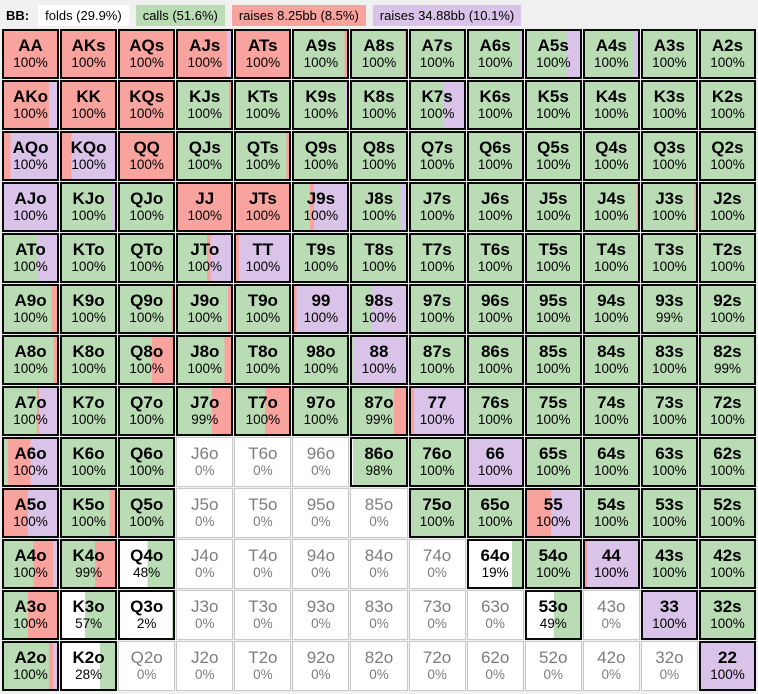 The image size is (758, 694). Describe the element at coordinates (147, 207) in the screenshot. I see `hand-cell-QJo: QJo 100%` at that location.